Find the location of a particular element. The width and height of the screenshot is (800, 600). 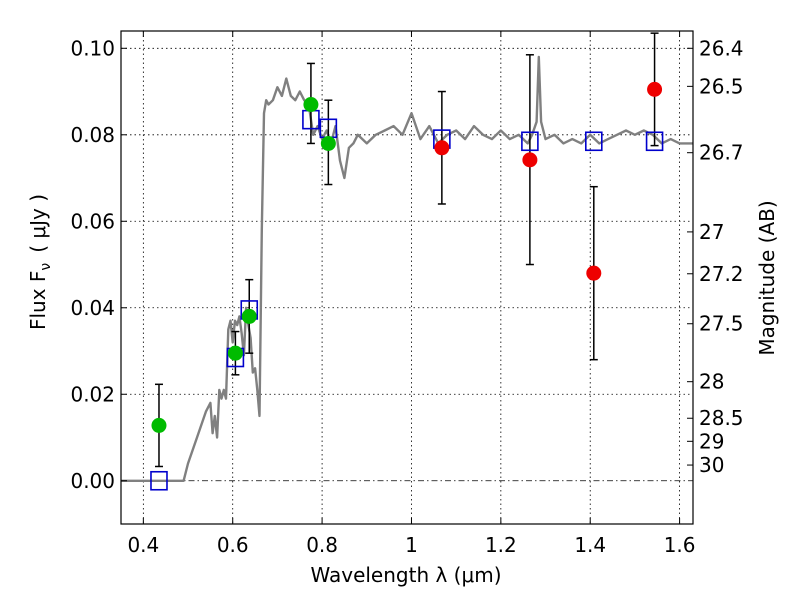

x-tick-label: 1 is located at coordinates (411, 545).